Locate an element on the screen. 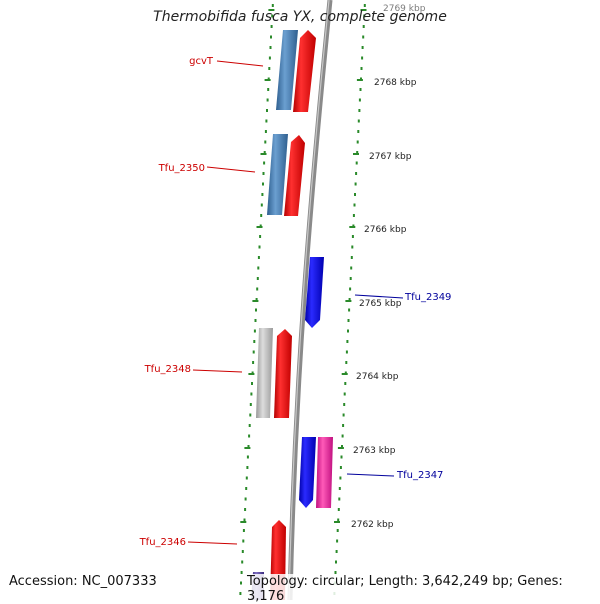 The image size is (600, 604). gene-Tfu_2349-blue is located at coordinates (314, 292).